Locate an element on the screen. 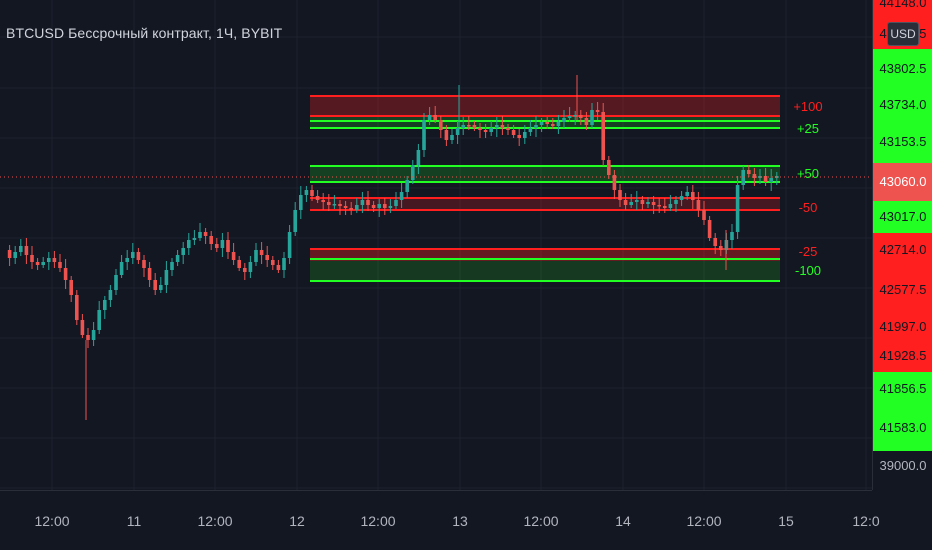  time-label: 15 is located at coordinates (786, 521).